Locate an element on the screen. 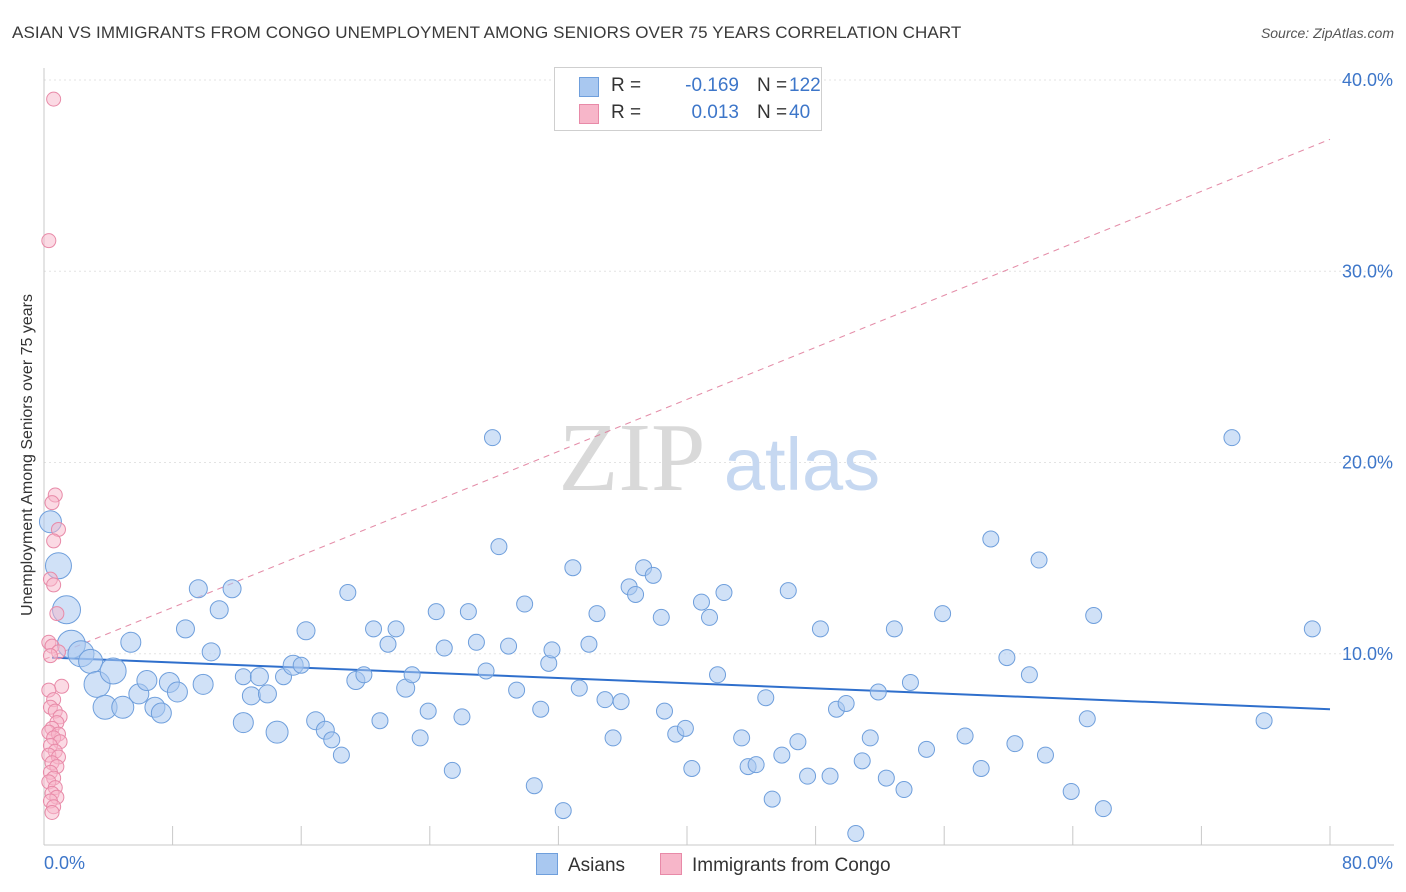 This screenshot has width=1406, height=892. legend-item-congo: Immigrants from Congo is located at coordinates (775, 865).